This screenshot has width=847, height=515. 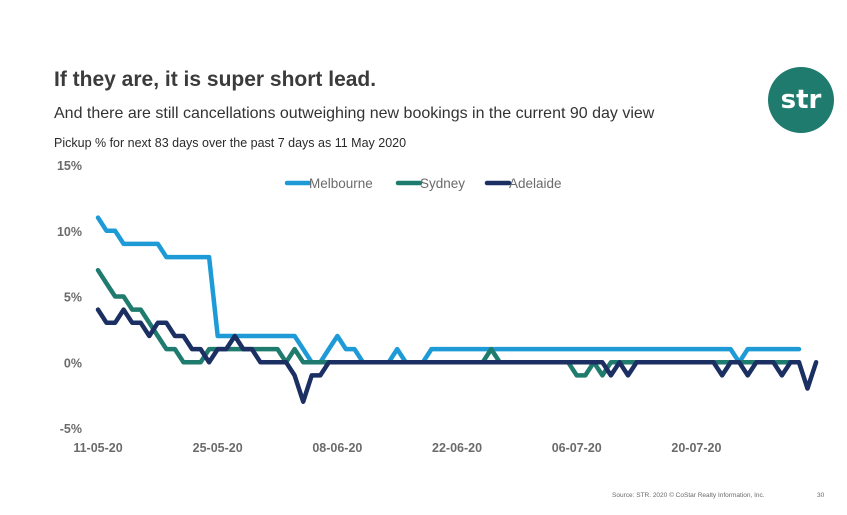 What do you see at coordinates (821, 495) in the screenshot?
I see `page-number: 30` at bounding box center [821, 495].